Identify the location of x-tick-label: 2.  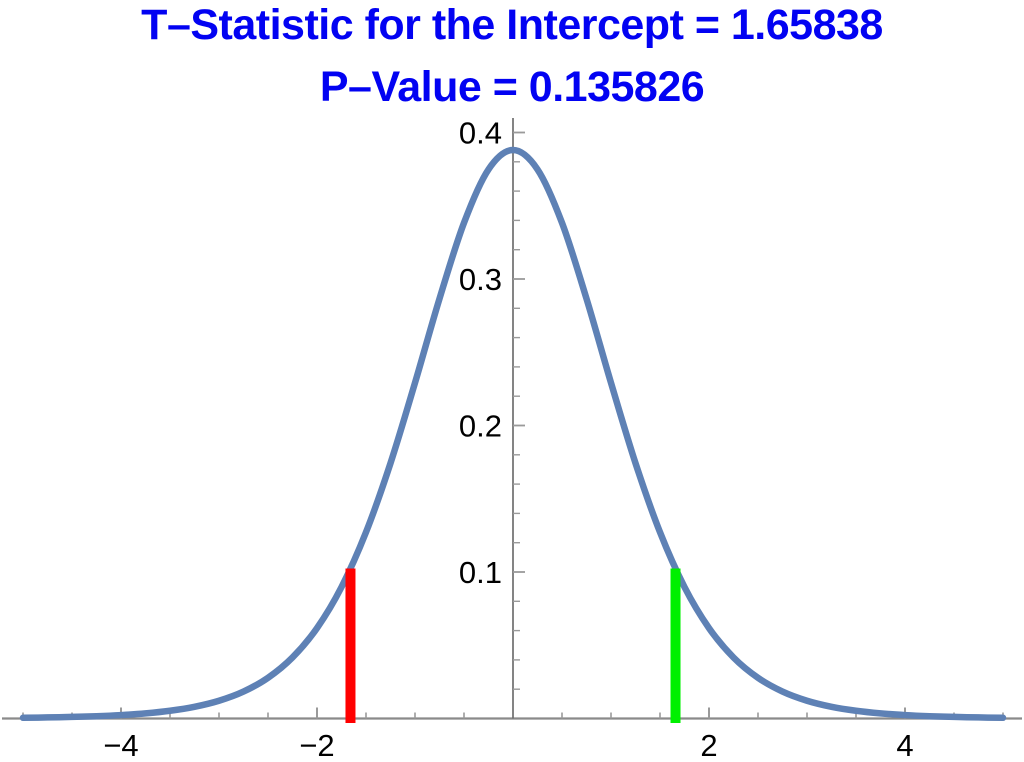
(708, 745).